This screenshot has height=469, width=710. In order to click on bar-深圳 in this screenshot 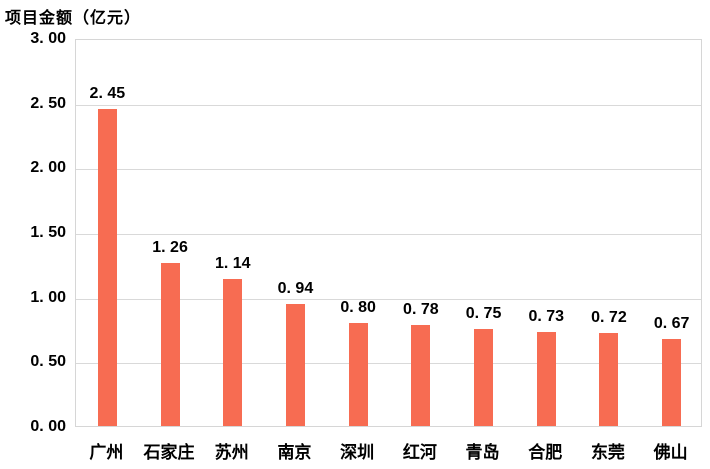, I will do `click(358, 374)`.